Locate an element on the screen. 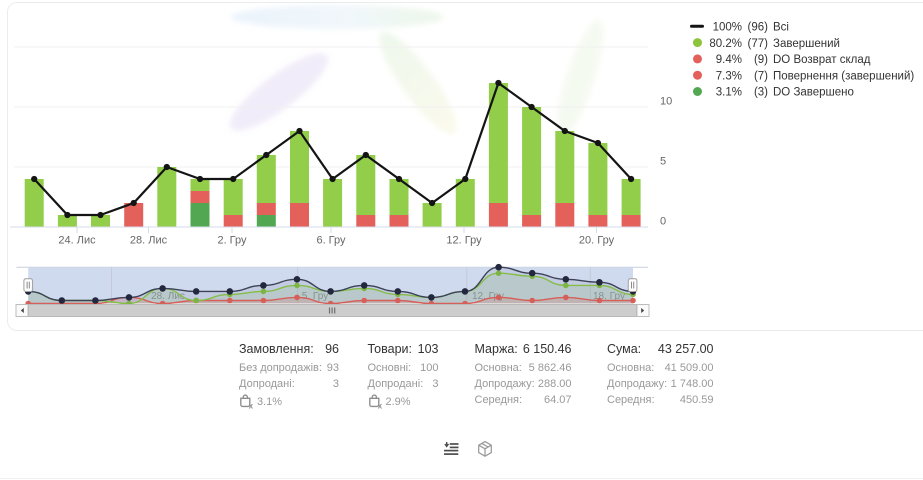 The height and width of the screenshot is (480, 923). svg-text: 5. Гру is located at coordinates (315, 296).